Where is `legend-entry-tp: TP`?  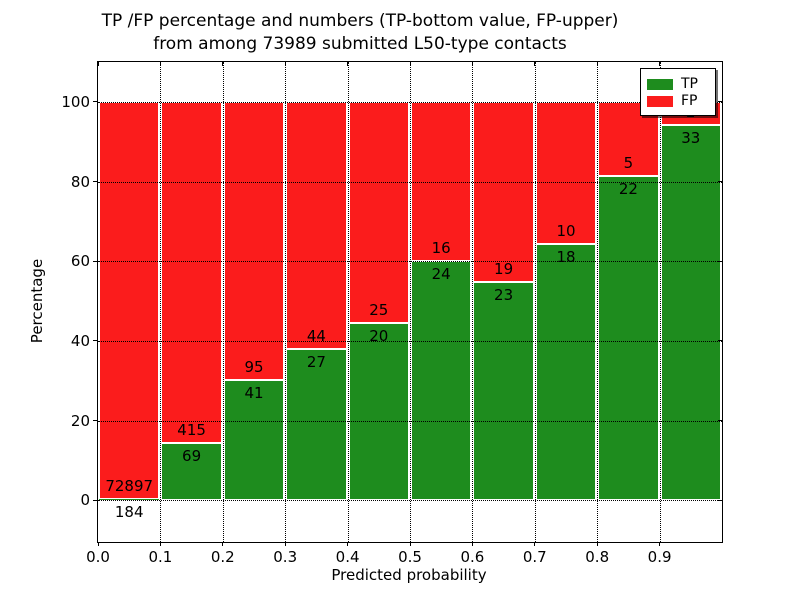
legend-entry-tp: TP is located at coordinates (678, 84).